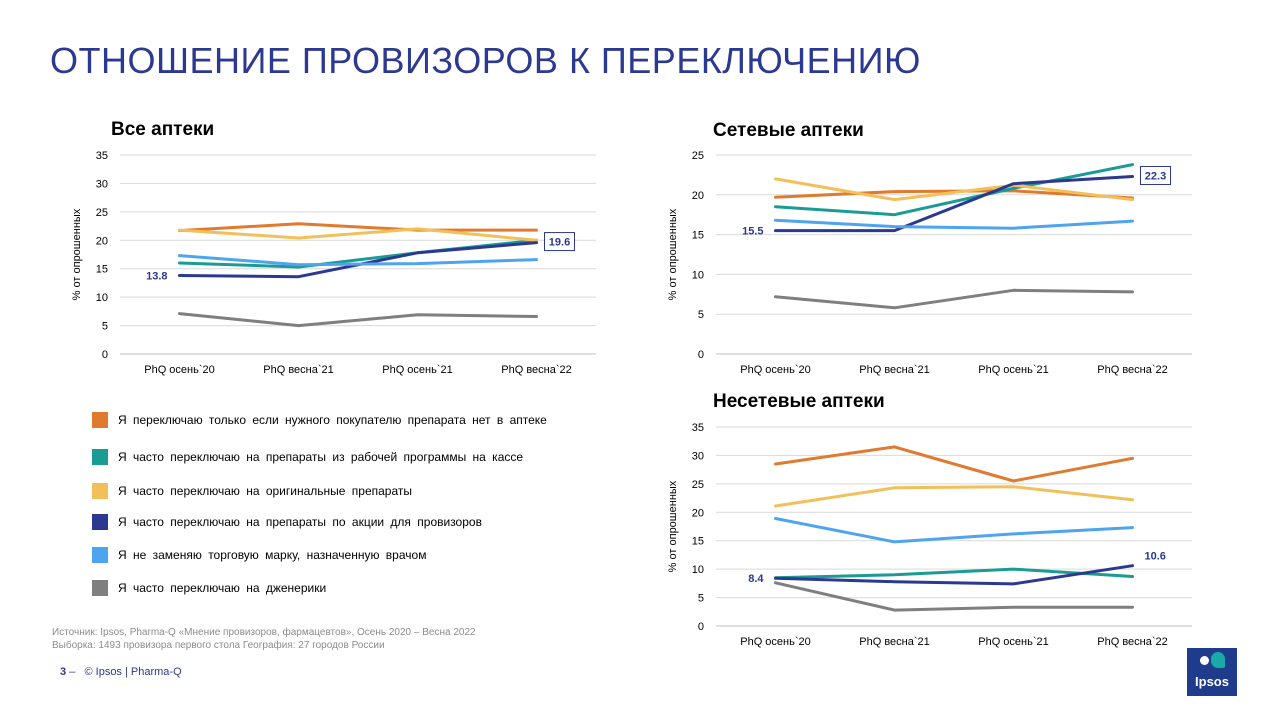 This screenshot has width=1280, height=720. I want to click on data-label: 22.3, so click(1155, 176).